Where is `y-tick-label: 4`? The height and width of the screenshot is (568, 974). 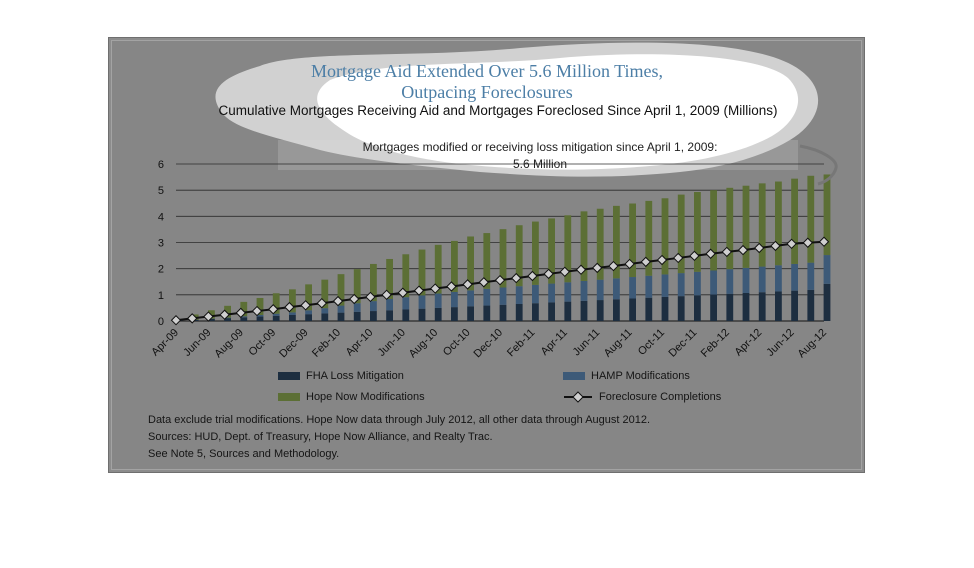 y-tick-label: 4 is located at coordinates (161, 217).